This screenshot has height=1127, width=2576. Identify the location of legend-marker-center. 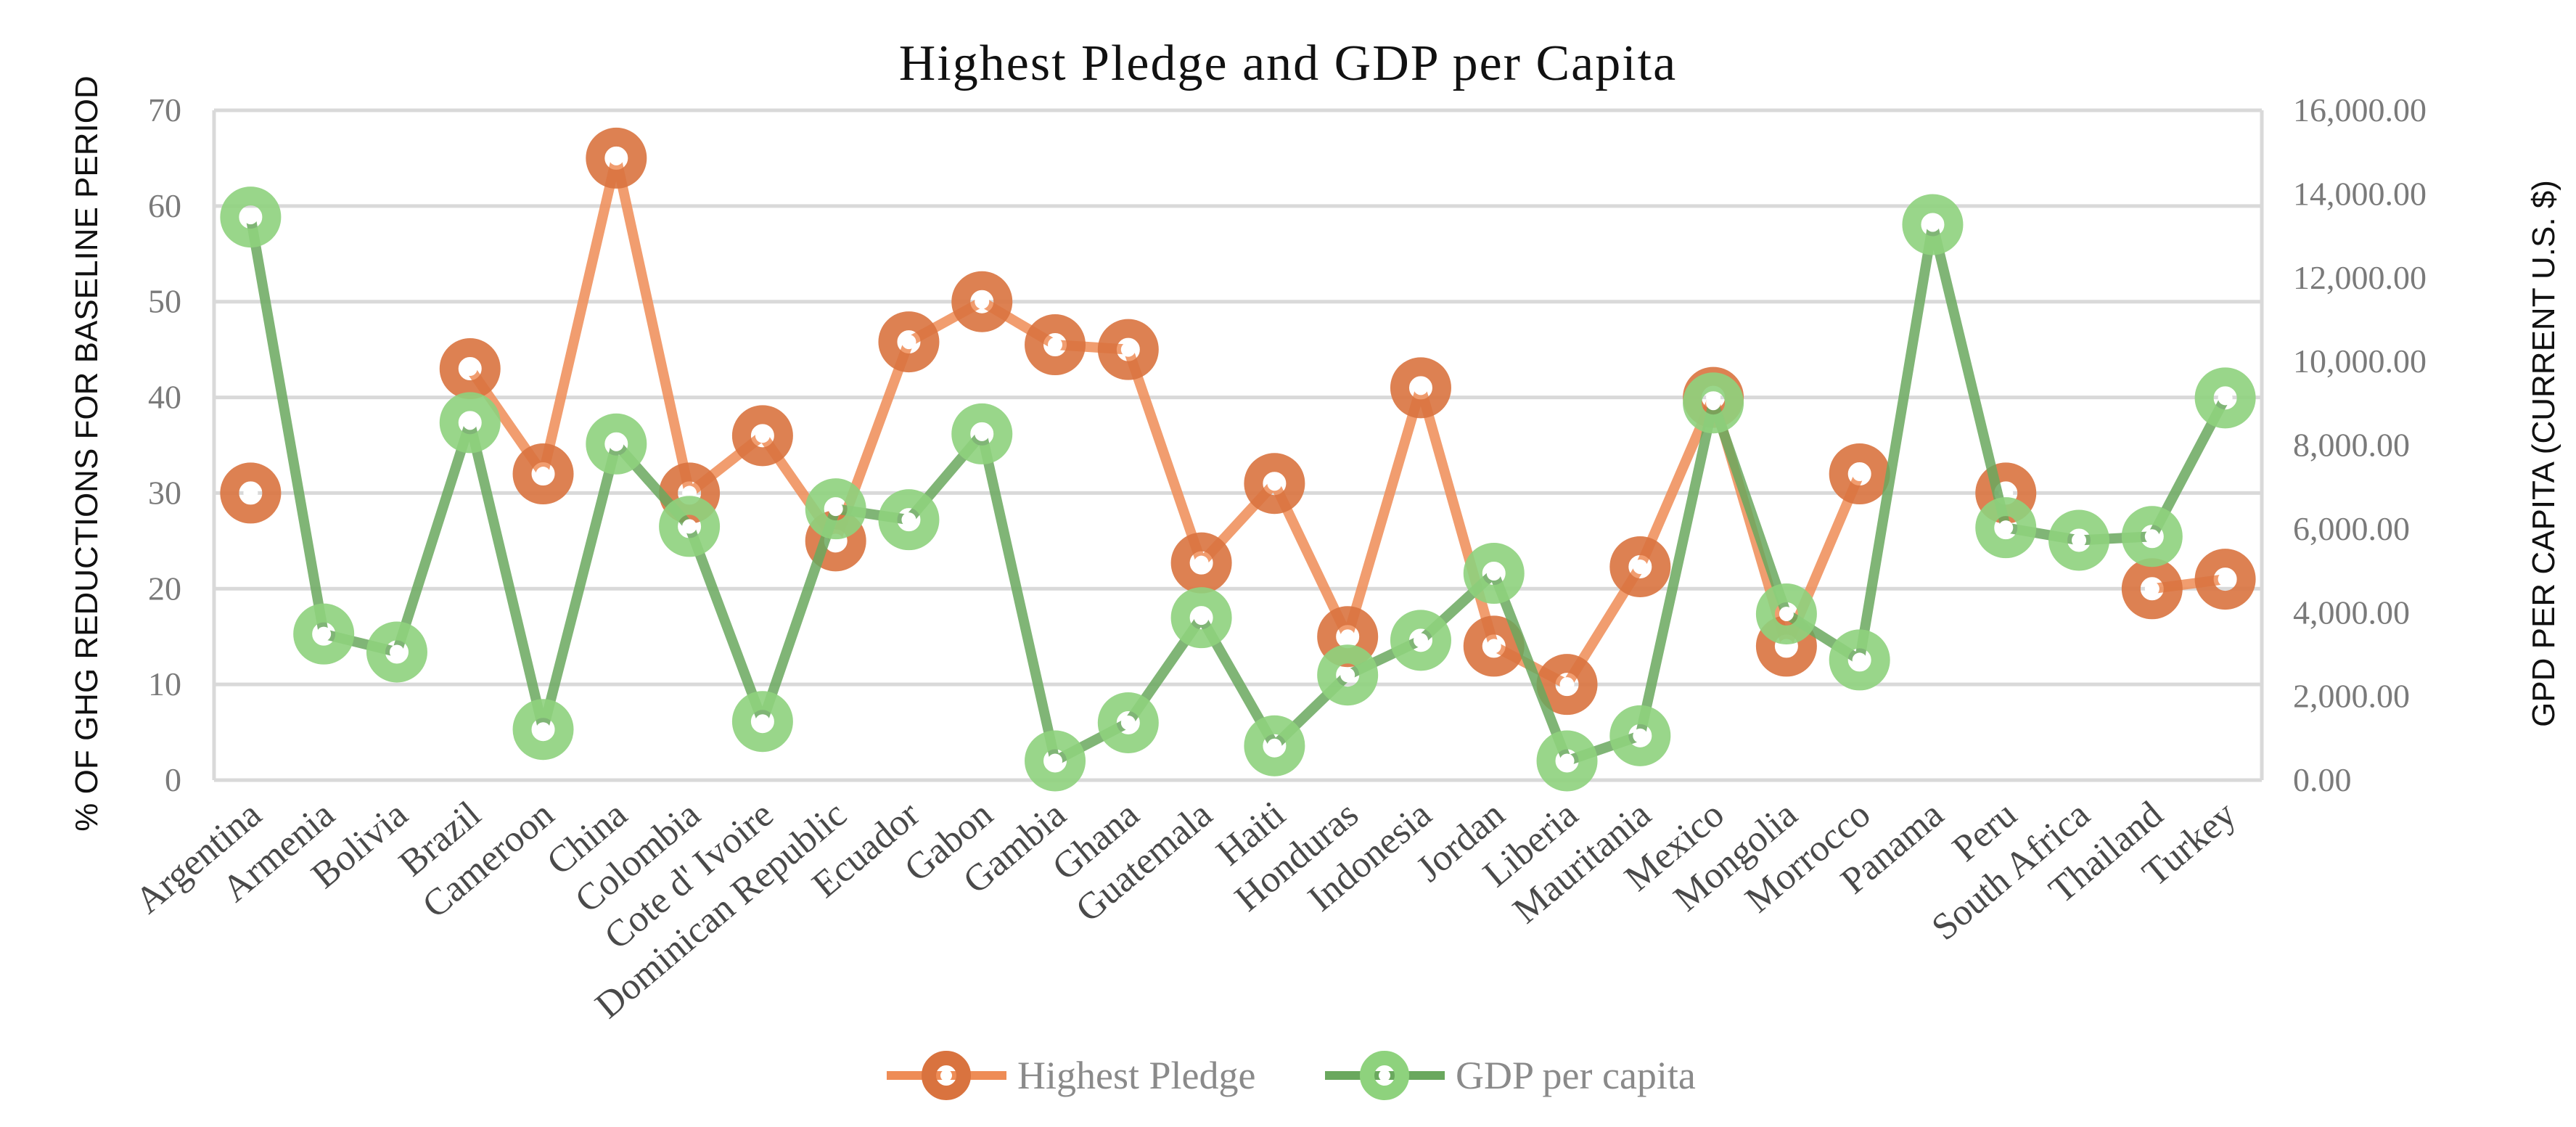
(1384, 1075).